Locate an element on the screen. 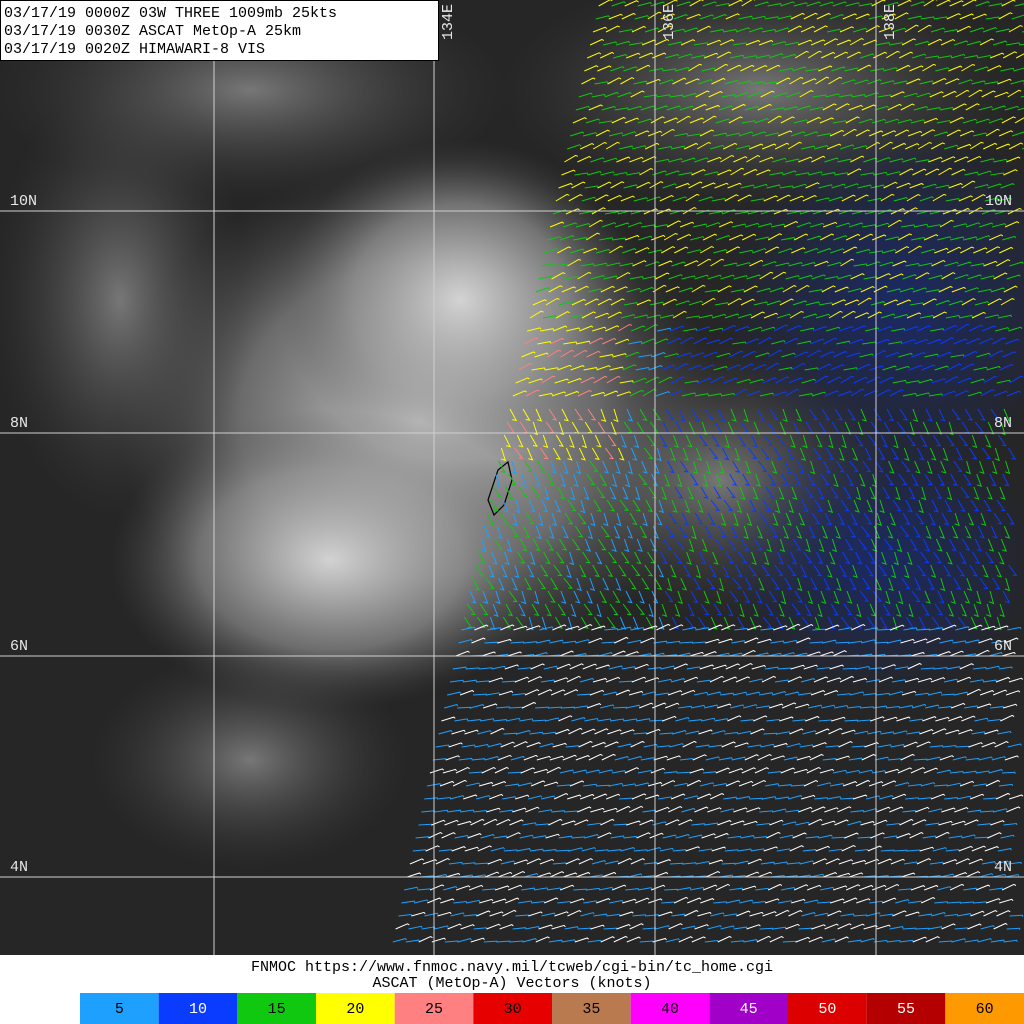 Image resolution: width=1024 pixels, height=1024 pixels. cloud is located at coordinates (250, 760).